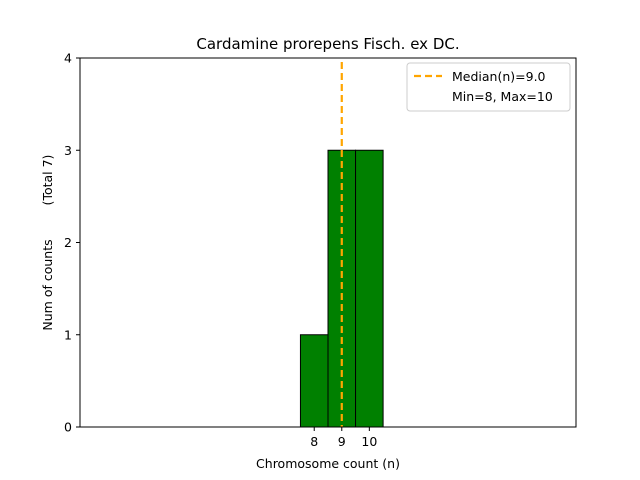  Describe the element at coordinates (314, 441) in the screenshot. I see `x-tick-label: 8` at that location.